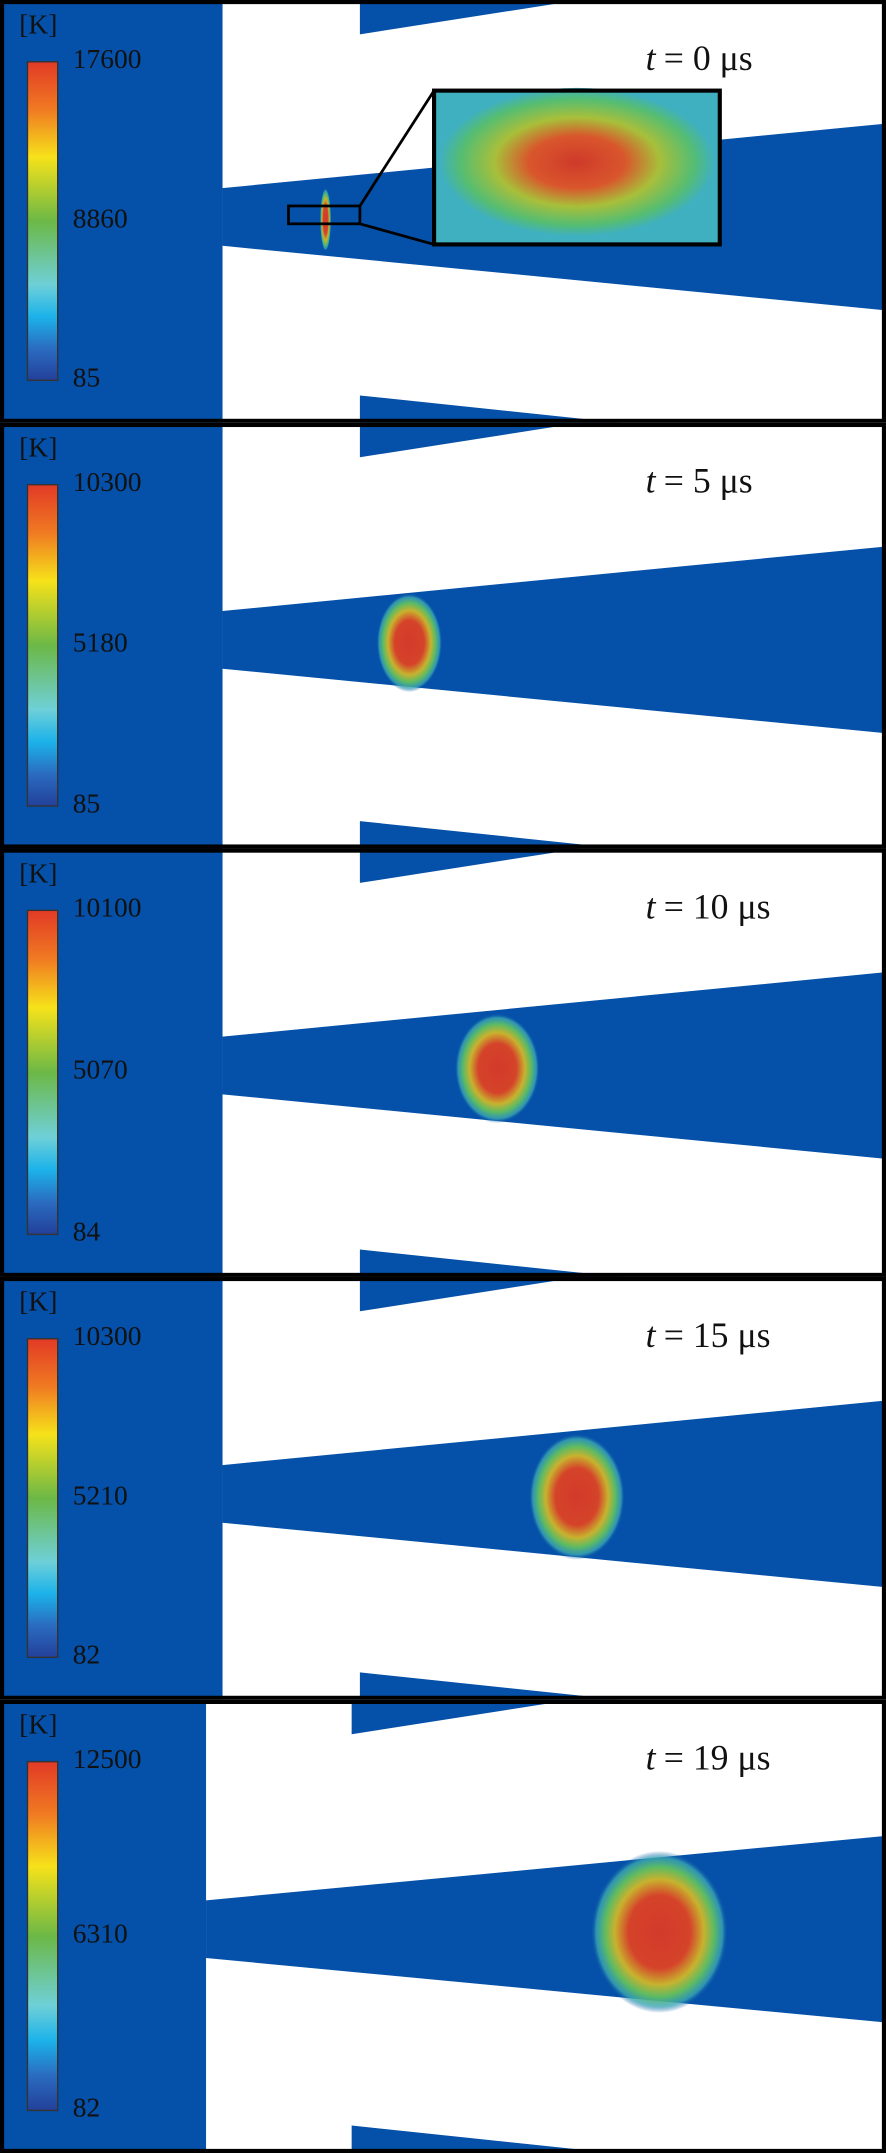 Image resolution: width=886 pixels, height=2153 pixels. I want to click on inset-plasma, so click(577, 162).